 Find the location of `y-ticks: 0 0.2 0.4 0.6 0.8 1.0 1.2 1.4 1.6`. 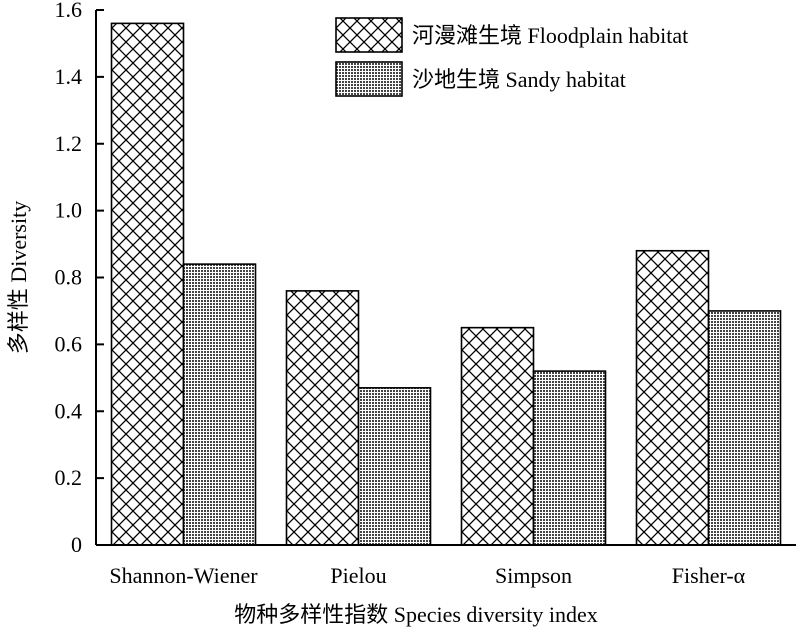

y-ticks: 0 0.2 0.4 0.6 0.8 1.0 1.2 1.4 1.6 is located at coordinates (79, 278).